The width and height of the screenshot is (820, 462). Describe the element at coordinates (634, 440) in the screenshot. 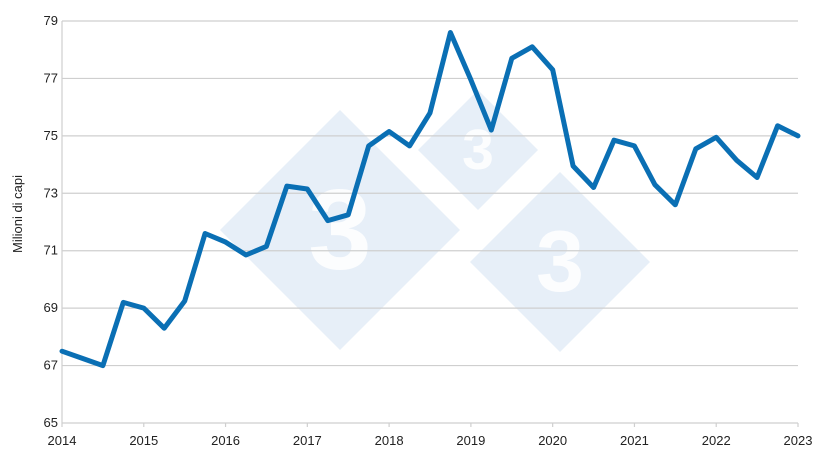

I see `x-tick-label: 2021` at that location.